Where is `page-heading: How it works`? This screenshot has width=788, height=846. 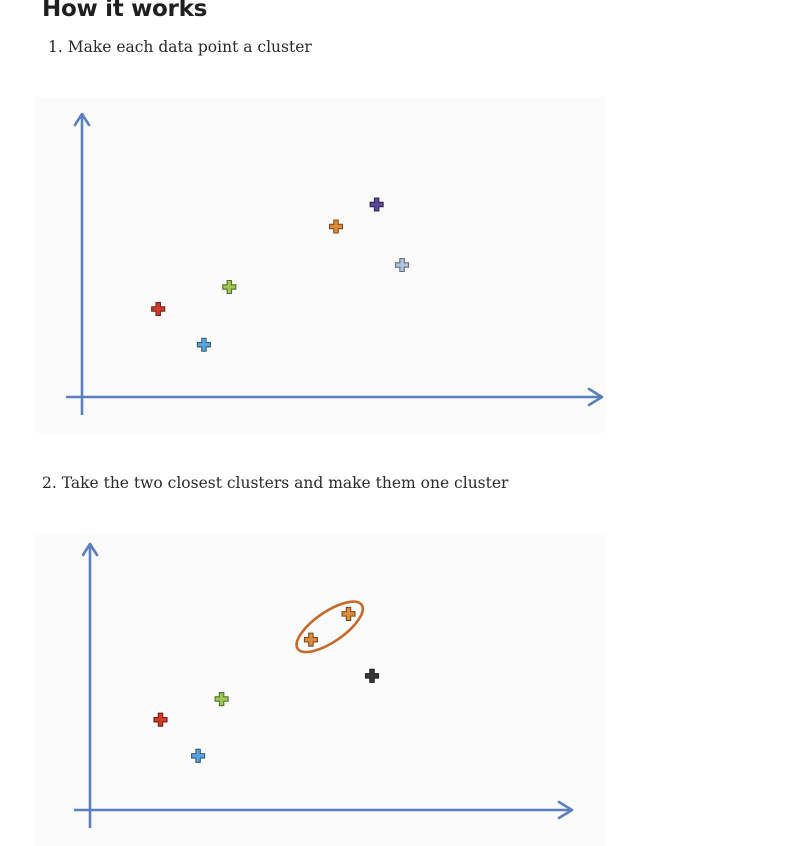
page-heading: How it works is located at coordinates (124, 11).